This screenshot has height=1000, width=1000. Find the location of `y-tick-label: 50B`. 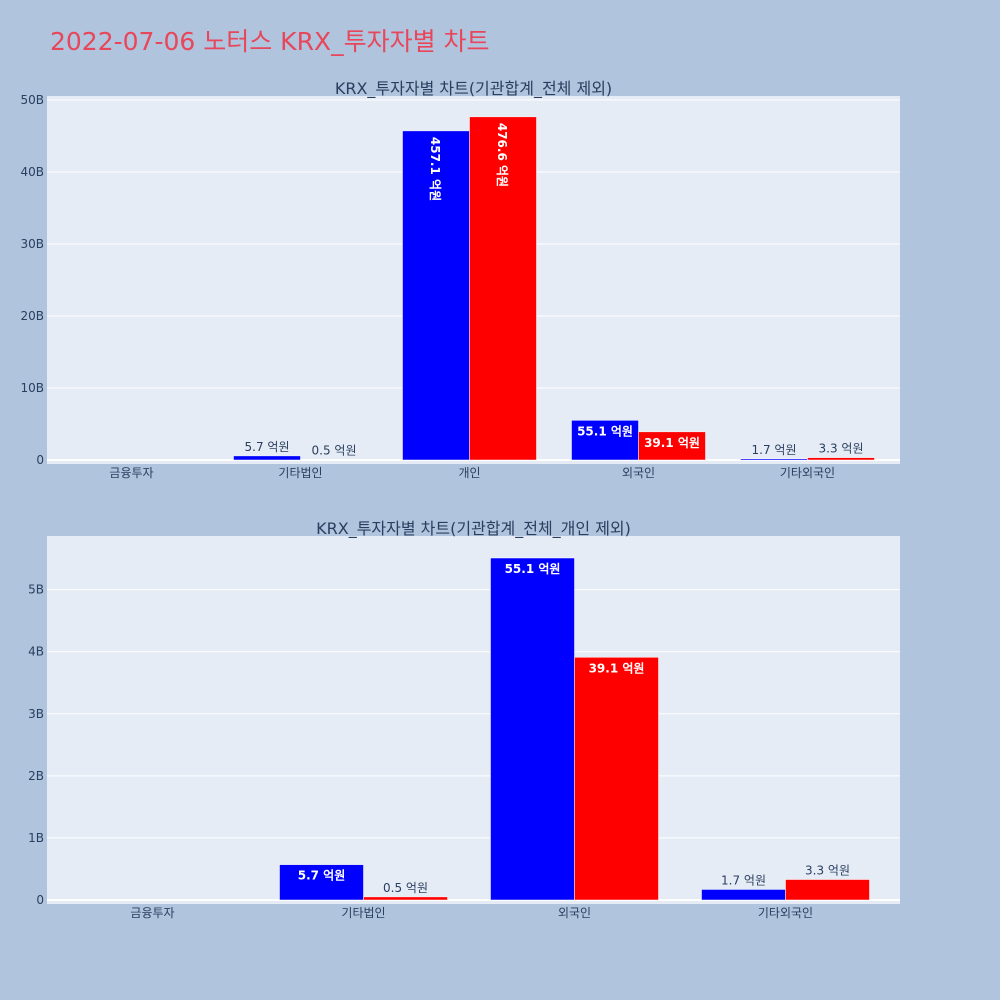

y-tick-label: 50B is located at coordinates (32, 100).